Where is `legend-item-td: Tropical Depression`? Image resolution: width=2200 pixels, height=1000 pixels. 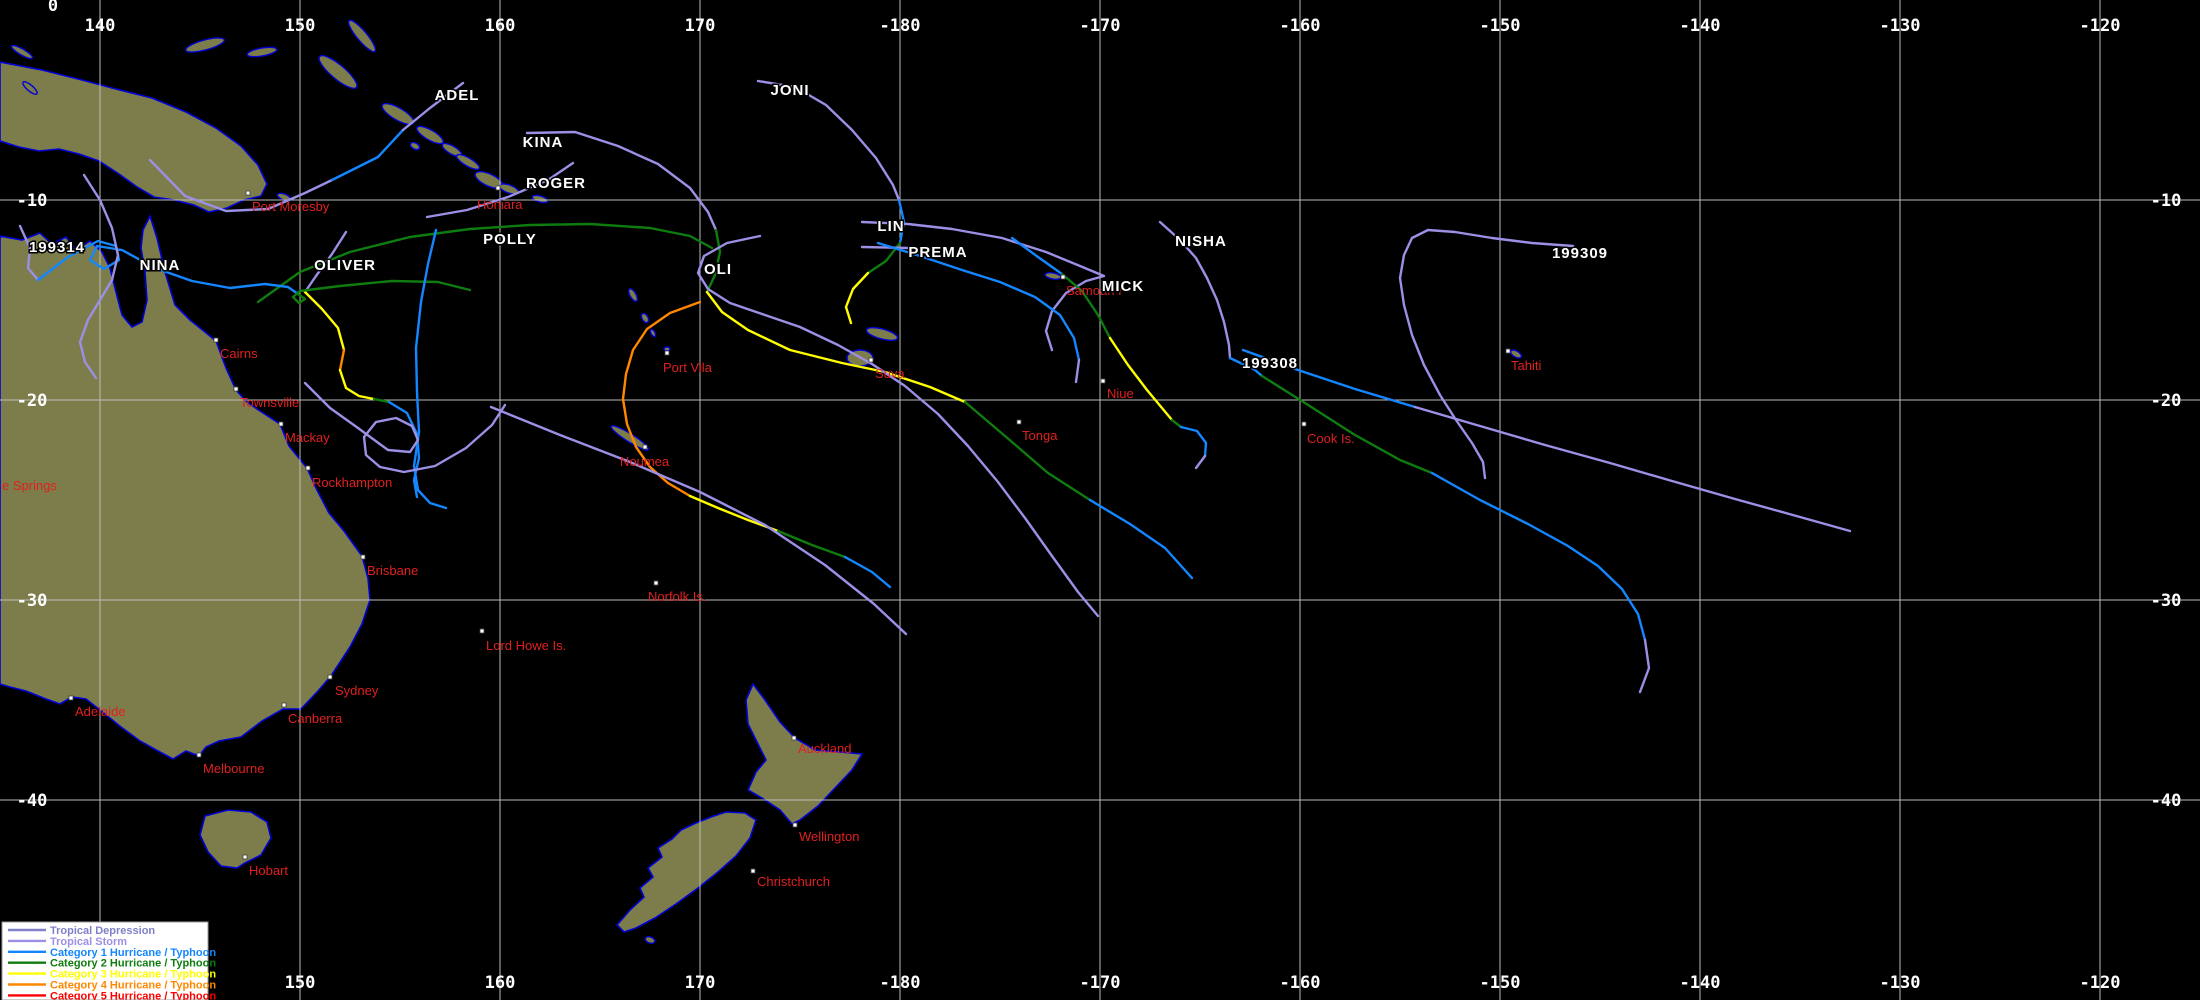 legend-item-td: Tropical Depression is located at coordinates (81, 931).